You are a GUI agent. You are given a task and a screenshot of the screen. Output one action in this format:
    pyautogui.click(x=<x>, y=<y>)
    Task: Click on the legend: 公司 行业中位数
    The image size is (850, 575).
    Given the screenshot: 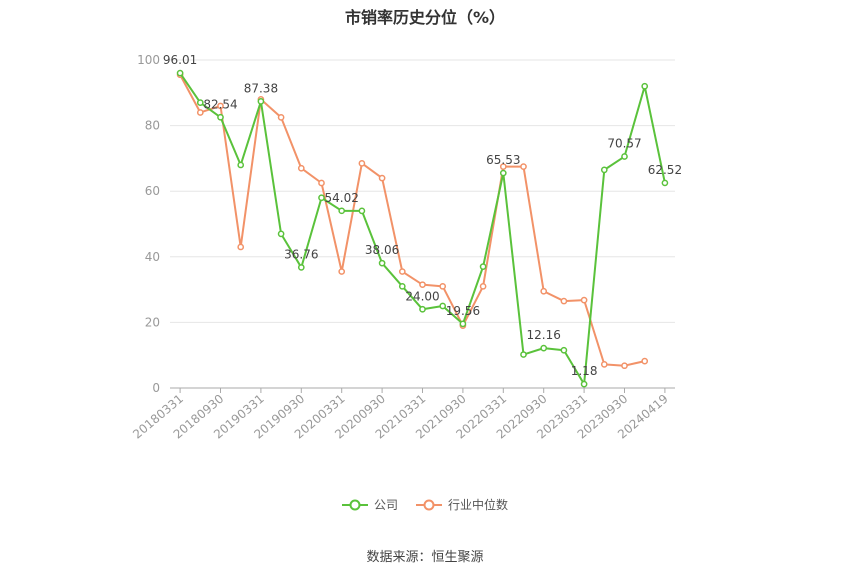 What is the action you would take?
    pyautogui.click(x=425, y=504)
    